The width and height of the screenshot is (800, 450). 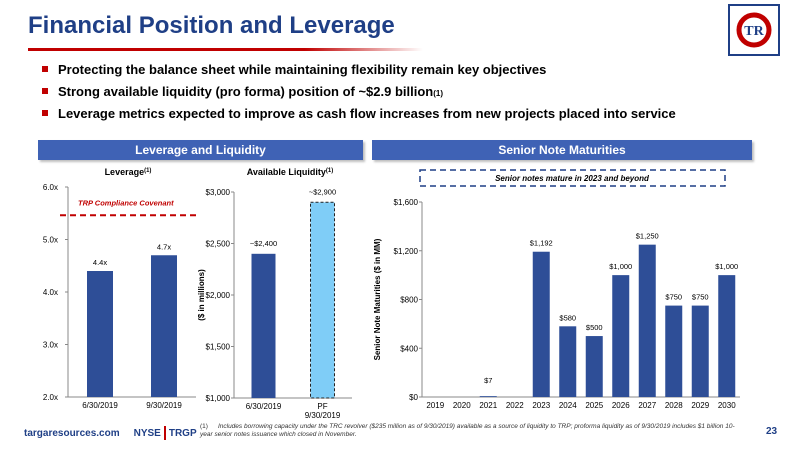 I want to click on x-tick-label: 2019, so click(x=435, y=405).